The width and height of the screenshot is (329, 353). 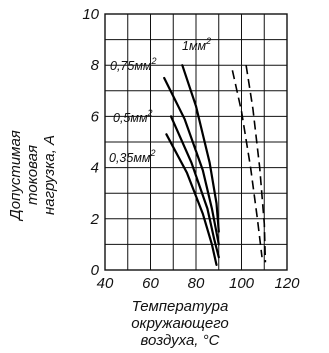 I want to click on y-tick-label: 10, so click(x=90, y=14).